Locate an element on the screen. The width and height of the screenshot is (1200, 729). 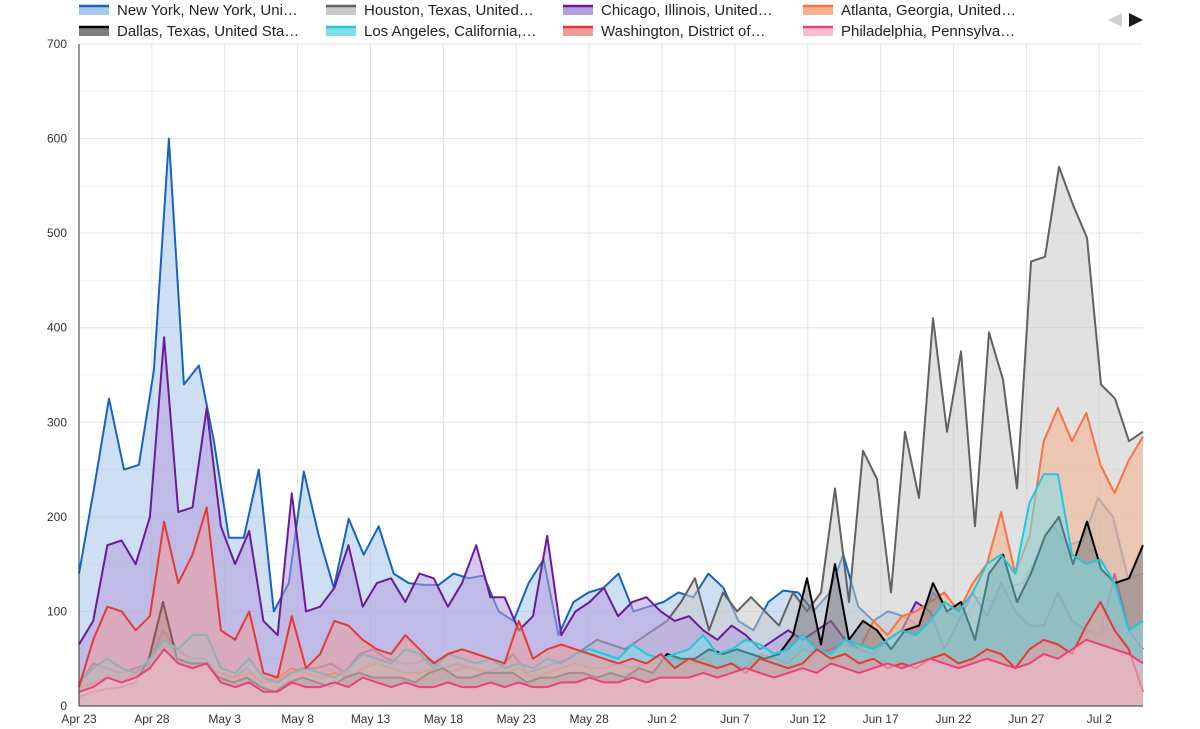
x-tick-label: Jun 27 is located at coordinates (1026, 719).